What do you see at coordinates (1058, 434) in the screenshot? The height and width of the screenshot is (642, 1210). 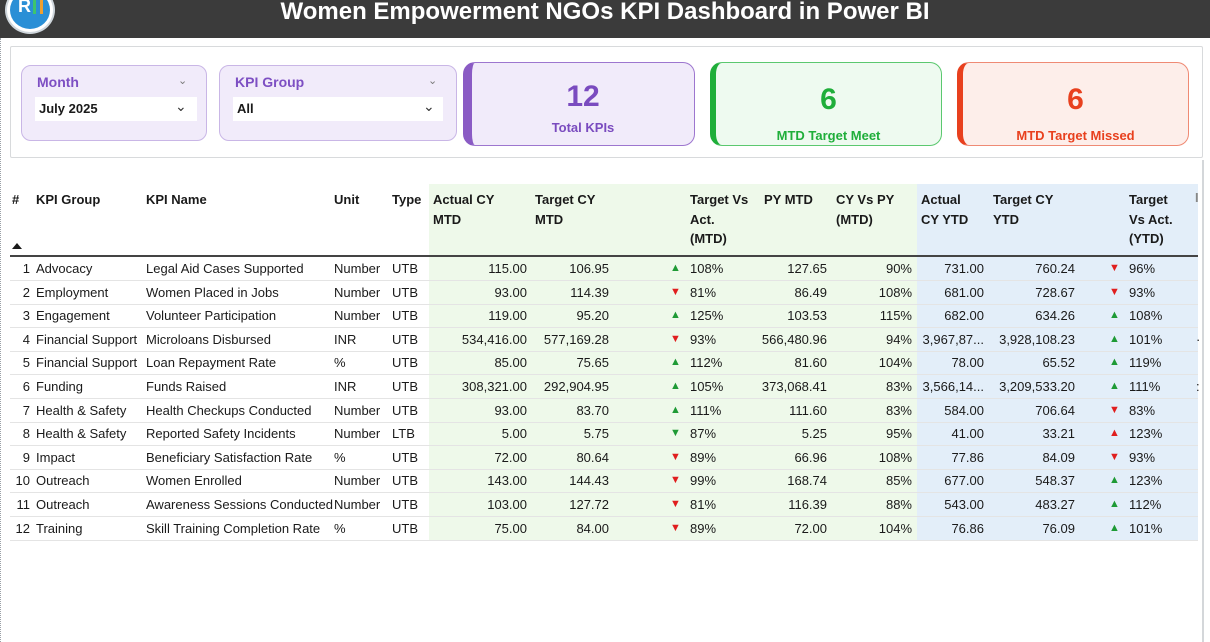 I see `cell-target-cy-ytd: 33.21` at bounding box center [1058, 434].